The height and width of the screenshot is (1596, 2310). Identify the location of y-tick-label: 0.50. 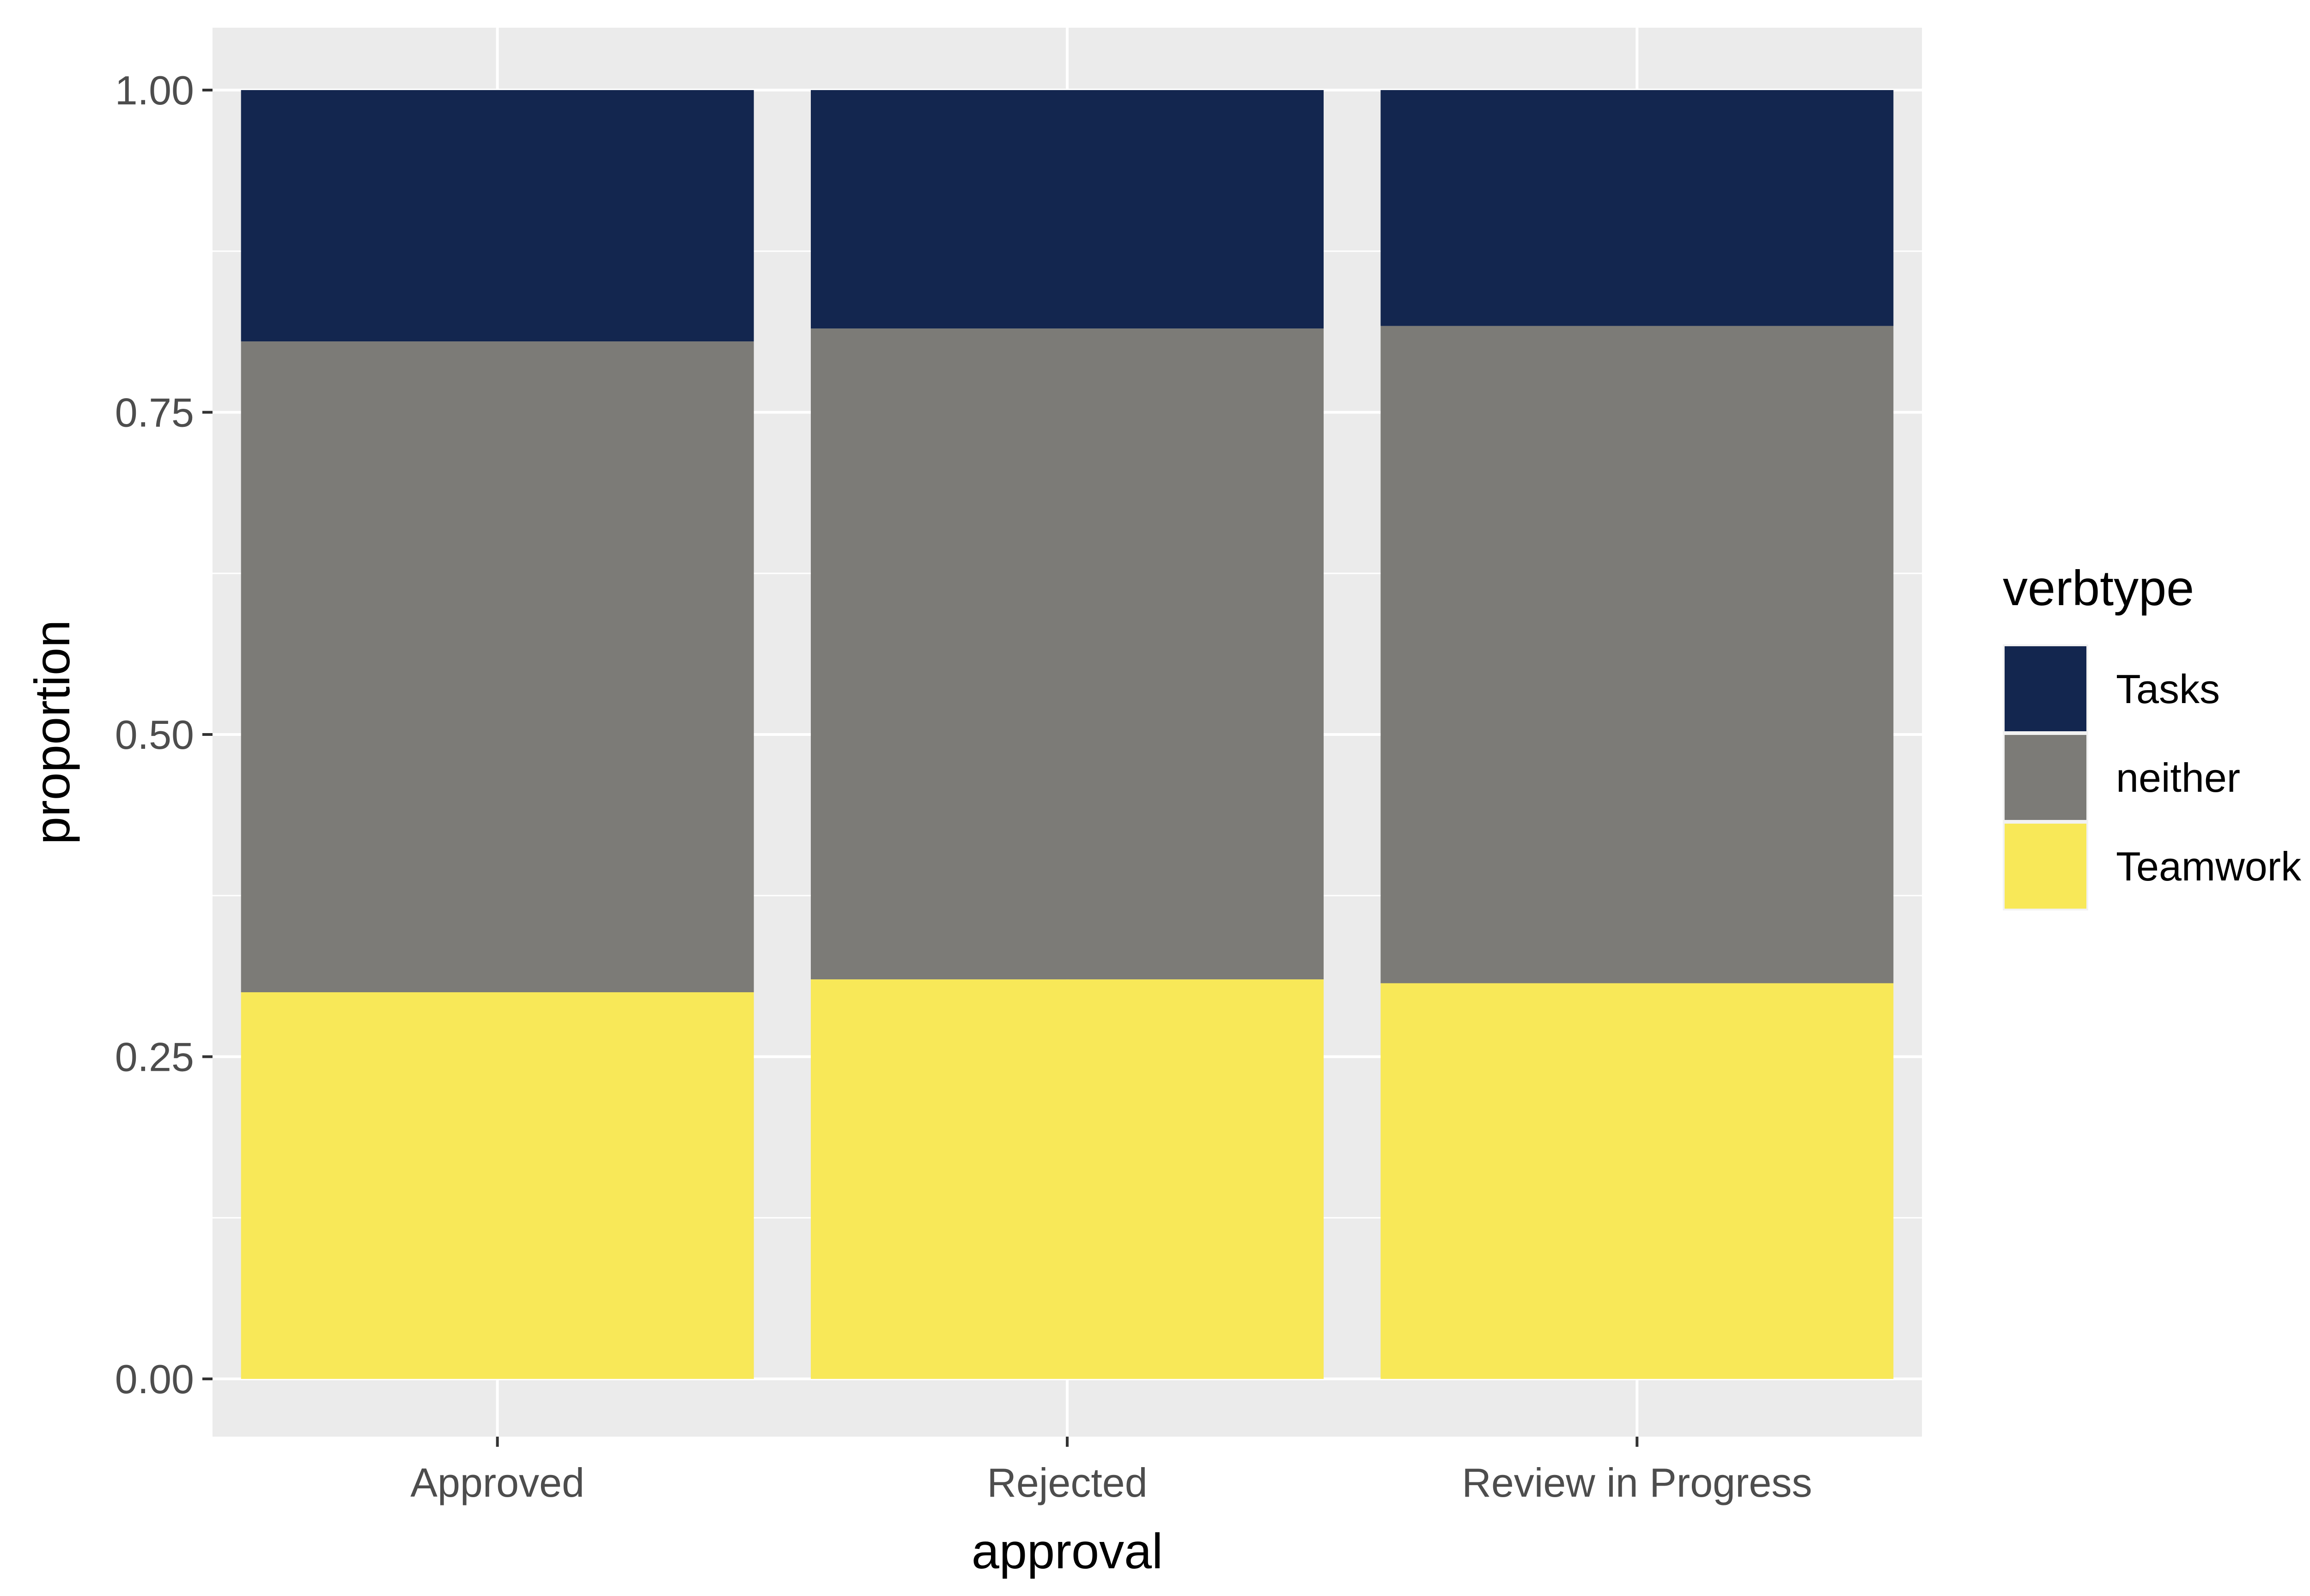
(154, 735).